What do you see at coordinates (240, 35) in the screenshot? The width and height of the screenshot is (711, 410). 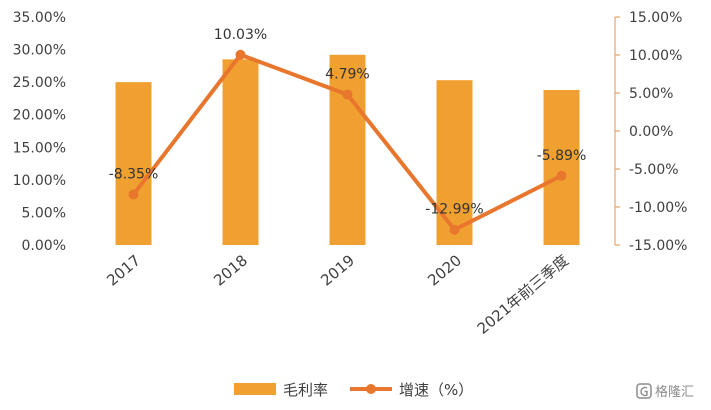 I see `data-label: 10.03%` at bounding box center [240, 35].